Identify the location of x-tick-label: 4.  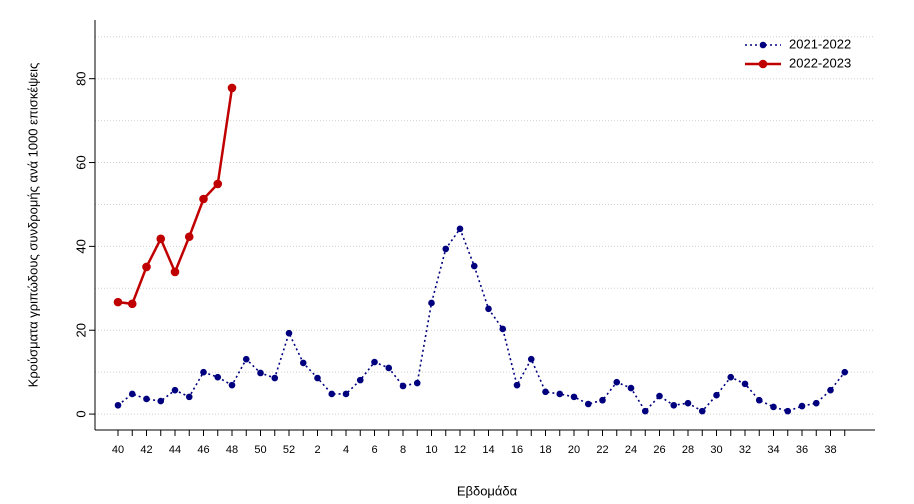
(346, 450).